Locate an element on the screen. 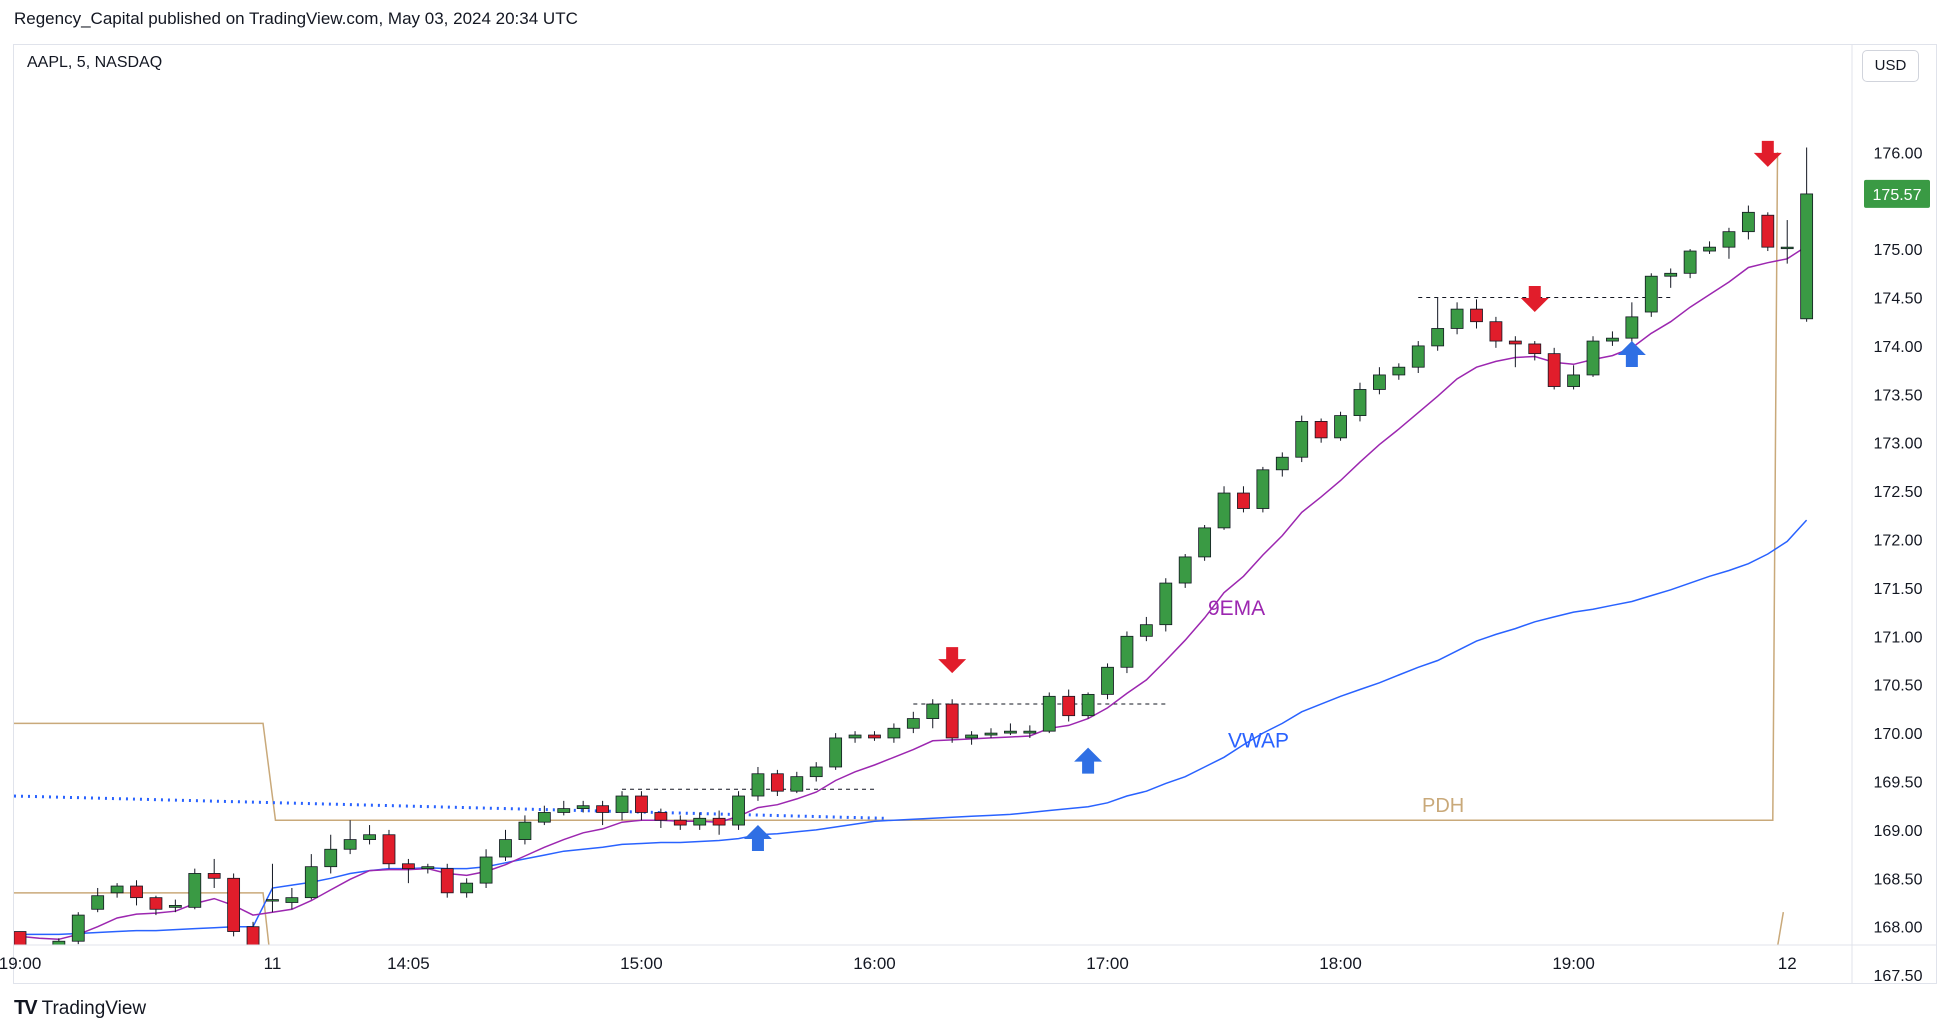 This screenshot has width=1950, height=1033. y-tick-label: 169.00 is located at coordinates (1898, 831).